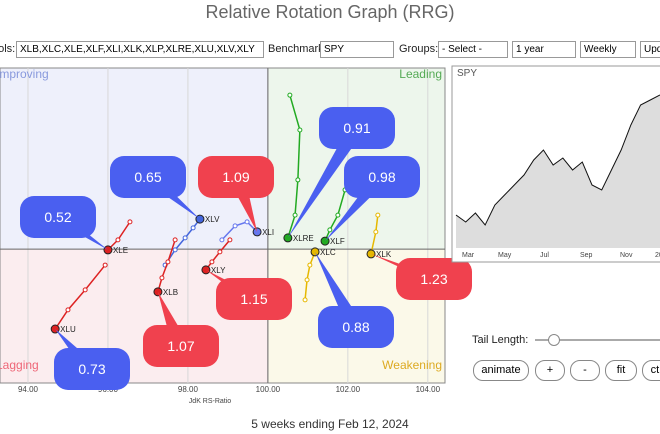 The width and height of the screenshot is (660, 434). What do you see at coordinates (544, 255) in the screenshot?
I see `spy-month: Jul` at bounding box center [544, 255].